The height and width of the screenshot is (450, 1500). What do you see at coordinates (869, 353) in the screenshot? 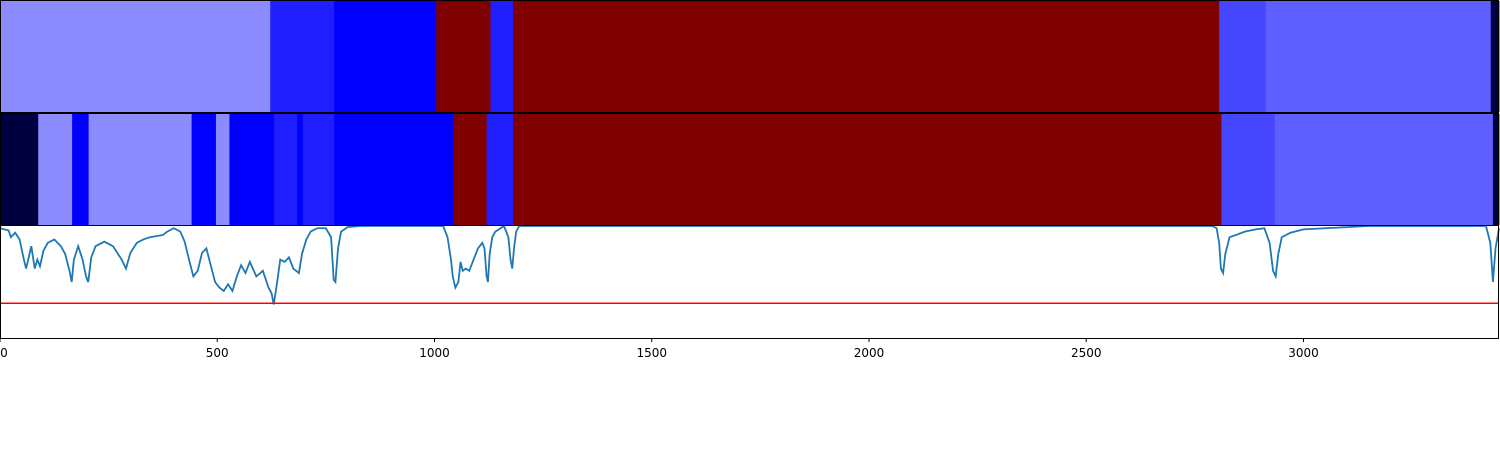
I see `x-tick-label: 2000` at bounding box center [869, 353].